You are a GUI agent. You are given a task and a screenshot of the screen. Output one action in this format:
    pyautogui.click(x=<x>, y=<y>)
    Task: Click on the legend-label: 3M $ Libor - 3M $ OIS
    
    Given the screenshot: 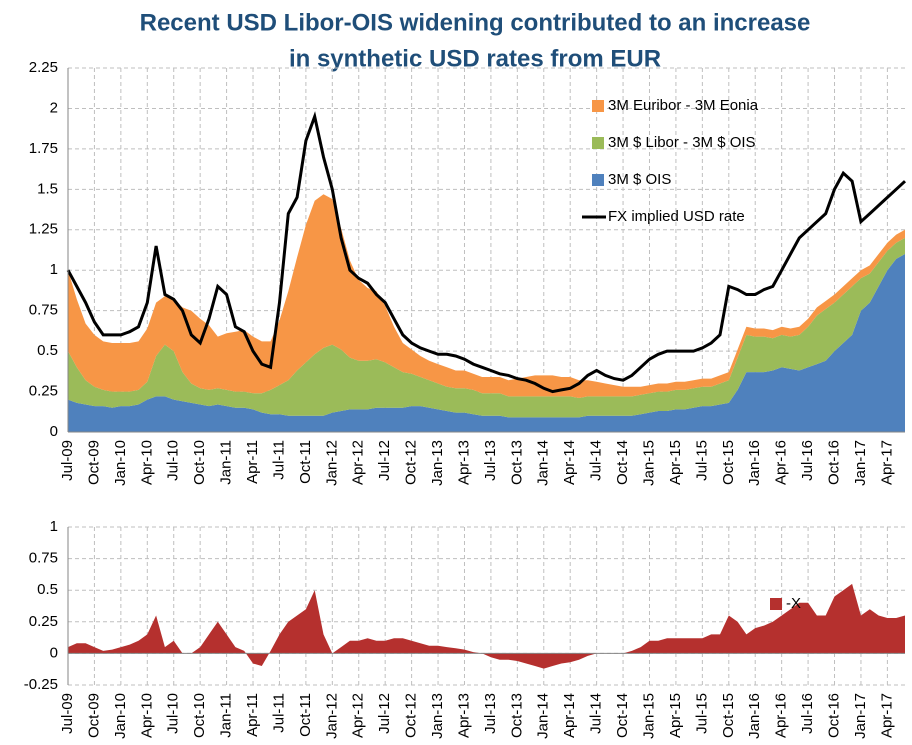 What is the action you would take?
    pyautogui.click(x=682, y=142)
    